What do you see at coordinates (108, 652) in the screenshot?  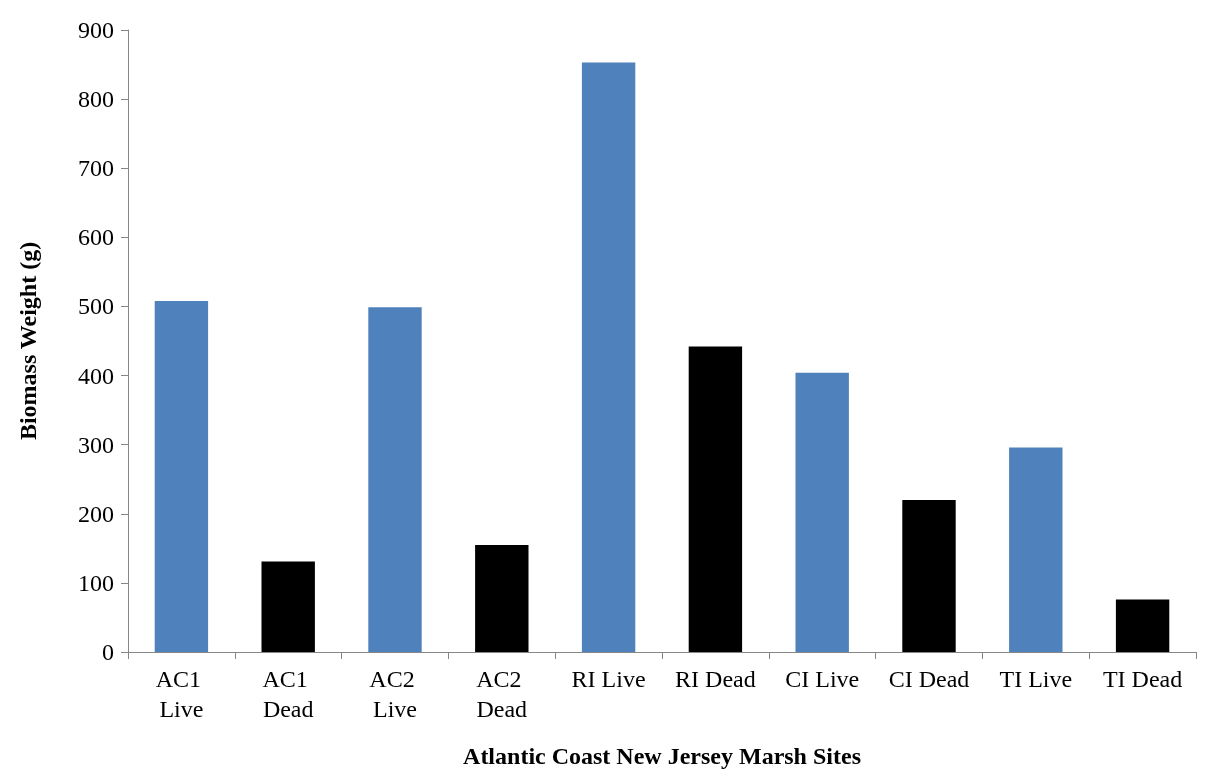 I see `y-tick-label: 0` at bounding box center [108, 652].